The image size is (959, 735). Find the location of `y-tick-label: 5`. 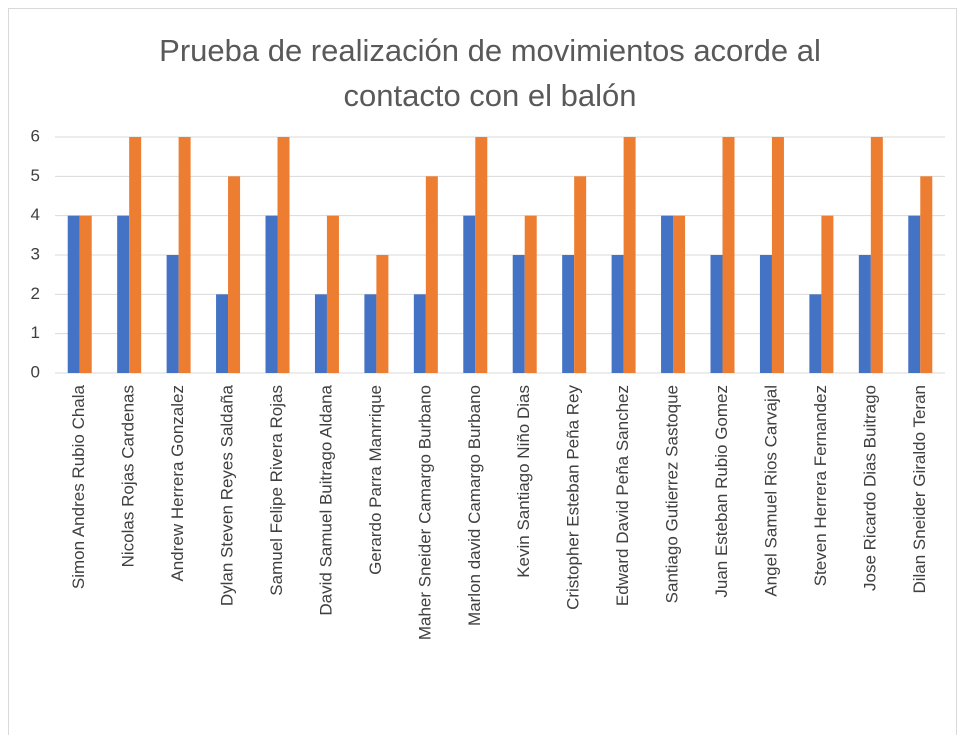

y-tick-label: 5 is located at coordinates (35, 175).